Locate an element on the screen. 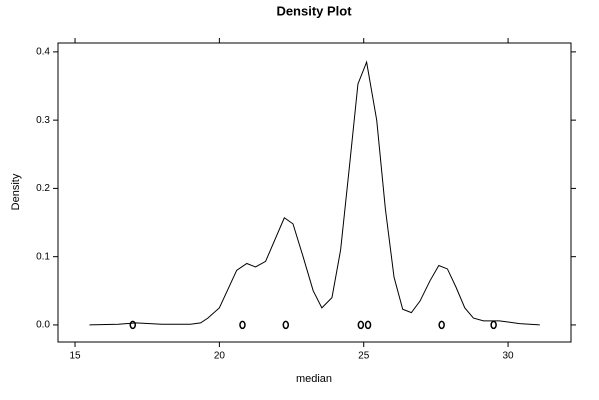 The image size is (599, 400). y-tick-label: 0.1 is located at coordinates (43, 256).